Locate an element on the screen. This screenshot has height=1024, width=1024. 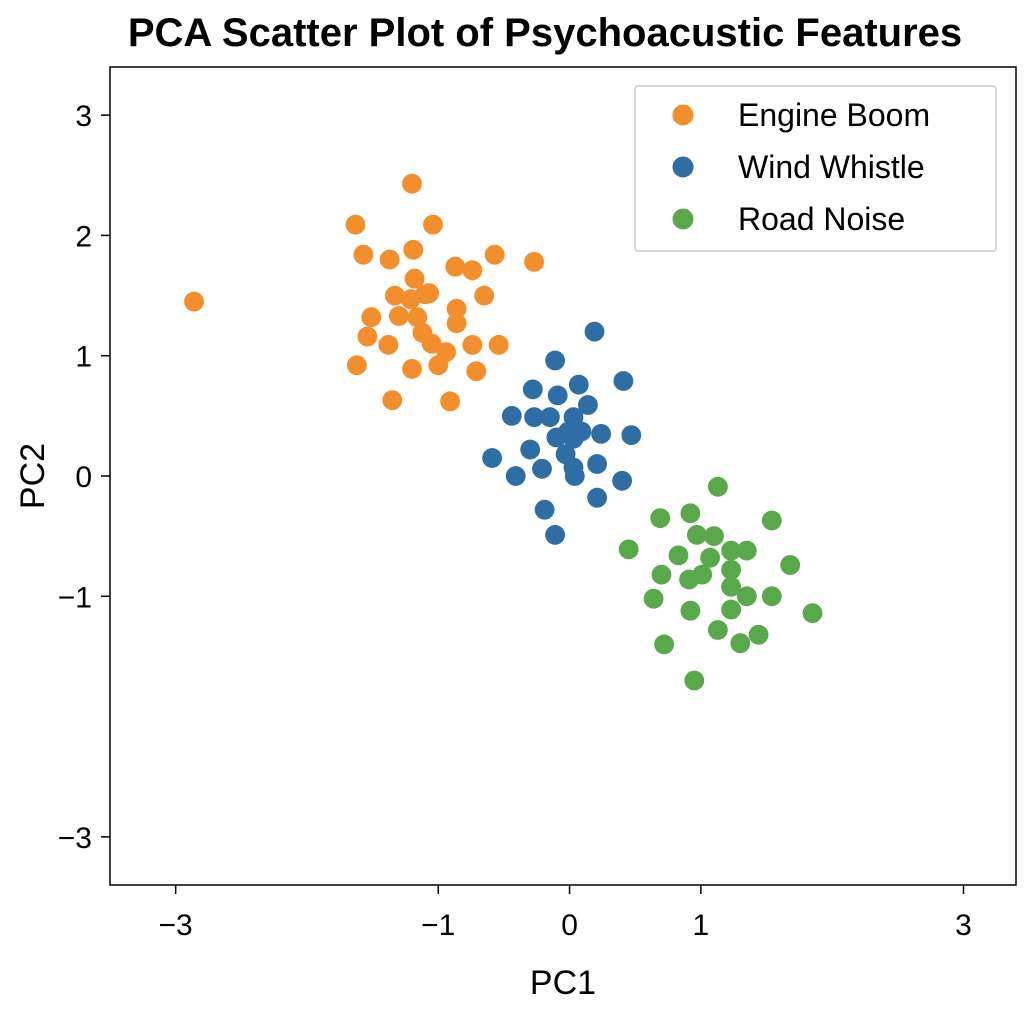
series-wind-whistle is located at coordinates (562, 433).